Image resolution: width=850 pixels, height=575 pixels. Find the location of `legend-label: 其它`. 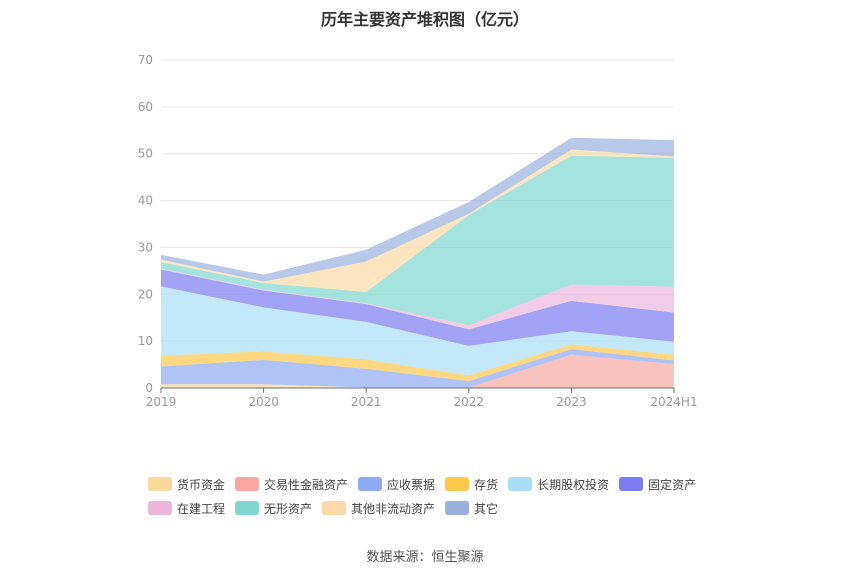

legend-label: 其它 is located at coordinates (486, 508).